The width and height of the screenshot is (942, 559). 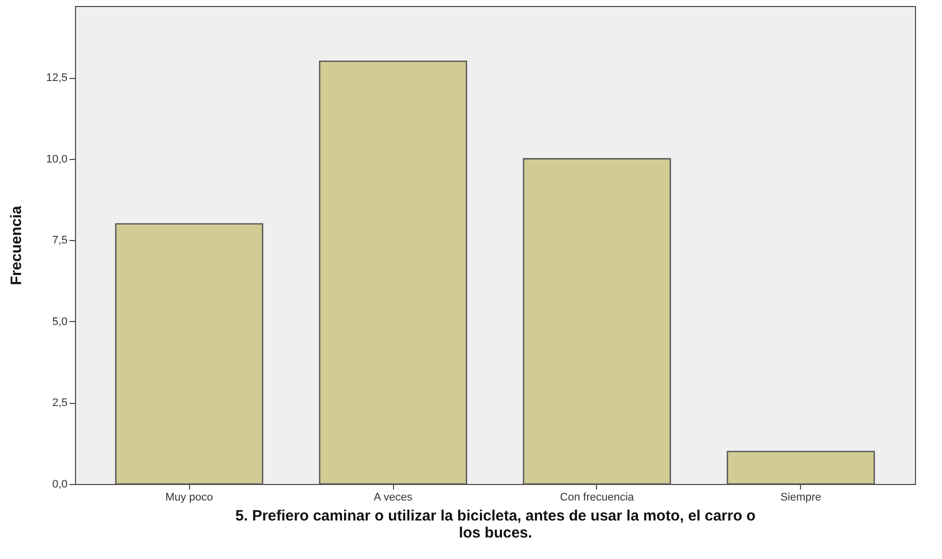 I want to click on x-tick-label: A veces, so click(x=393, y=498).